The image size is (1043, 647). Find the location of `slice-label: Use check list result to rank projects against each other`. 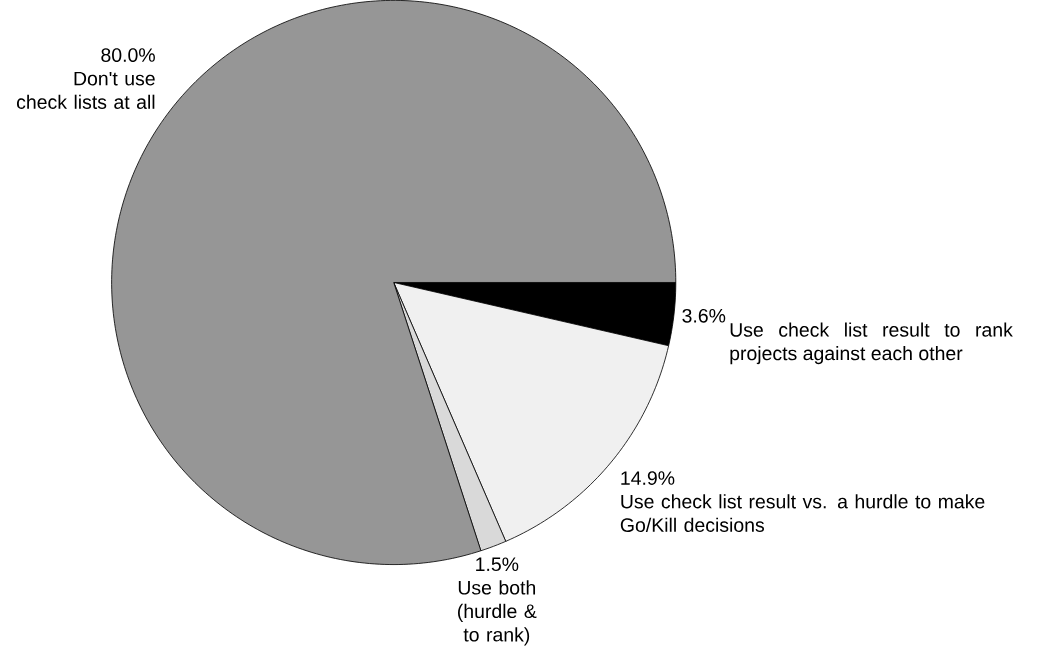

slice-label: Use check list result to rank projects against each other is located at coordinates (871, 343).